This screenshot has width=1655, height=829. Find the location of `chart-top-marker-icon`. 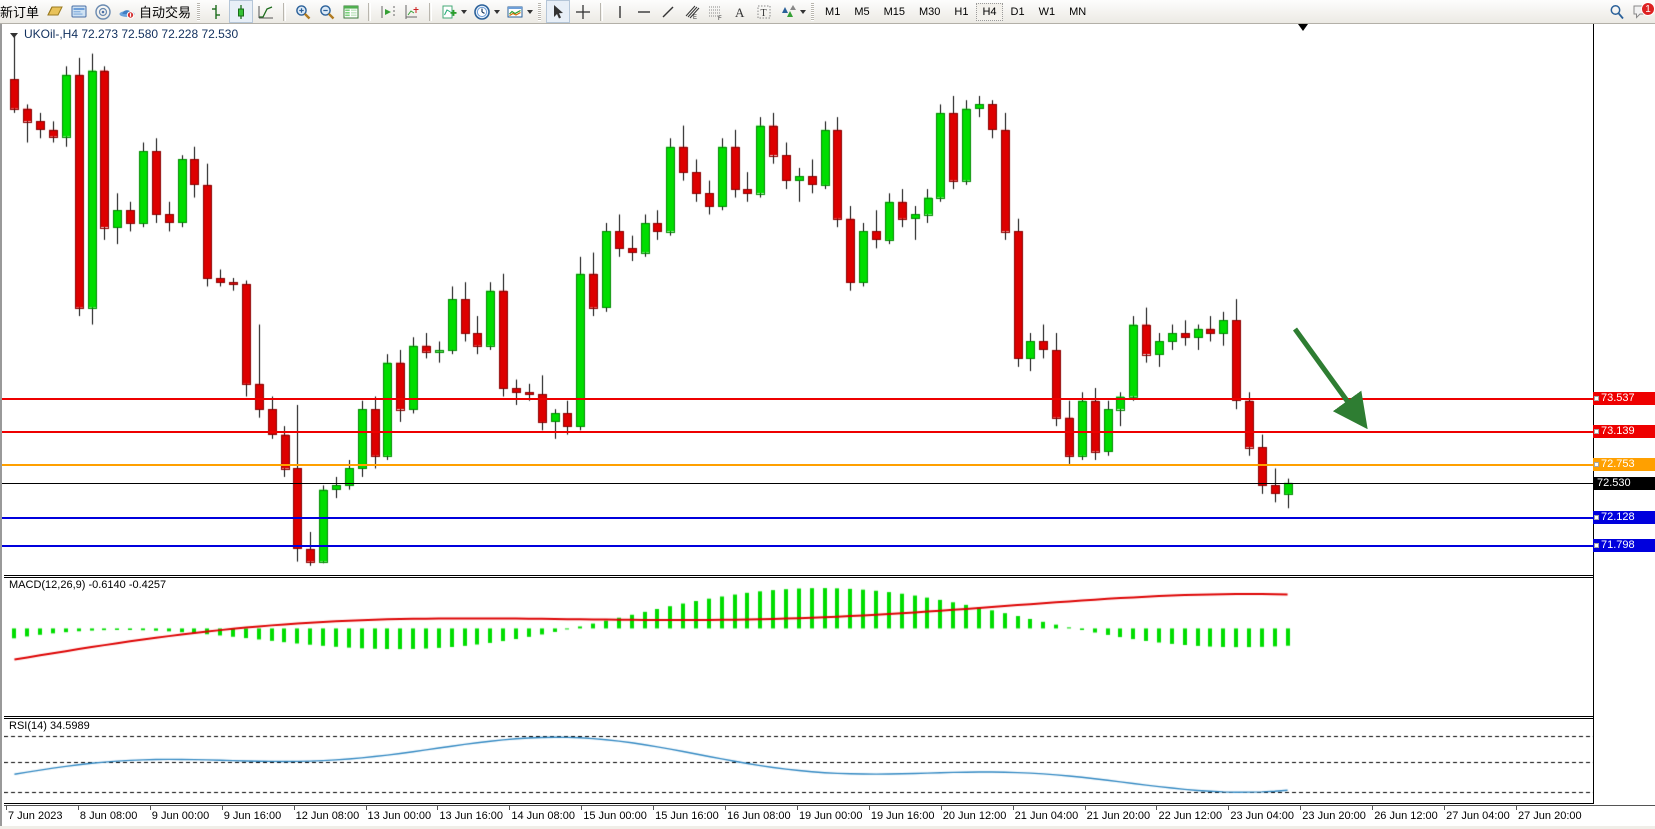

chart-top-marker-icon is located at coordinates (1303, 27).